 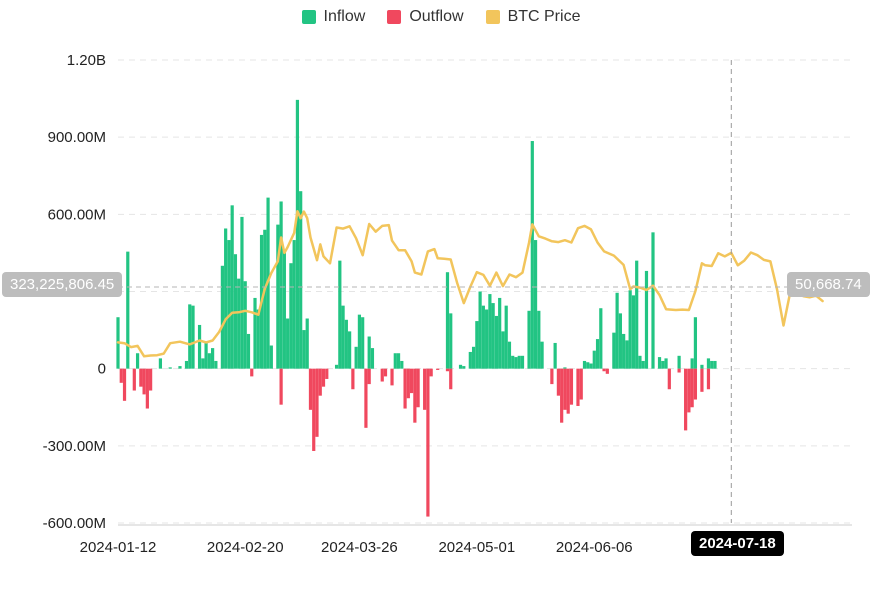 I want to click on y-tick-label: 900.00M, so click(x=77, y=137).